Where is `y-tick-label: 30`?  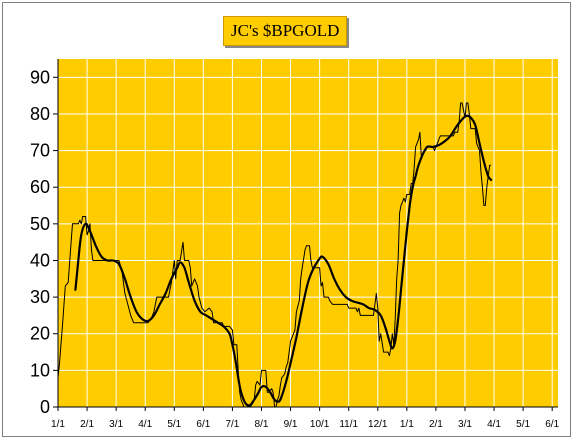
y-tick-label: 30 is located at coordinates (40, 297).